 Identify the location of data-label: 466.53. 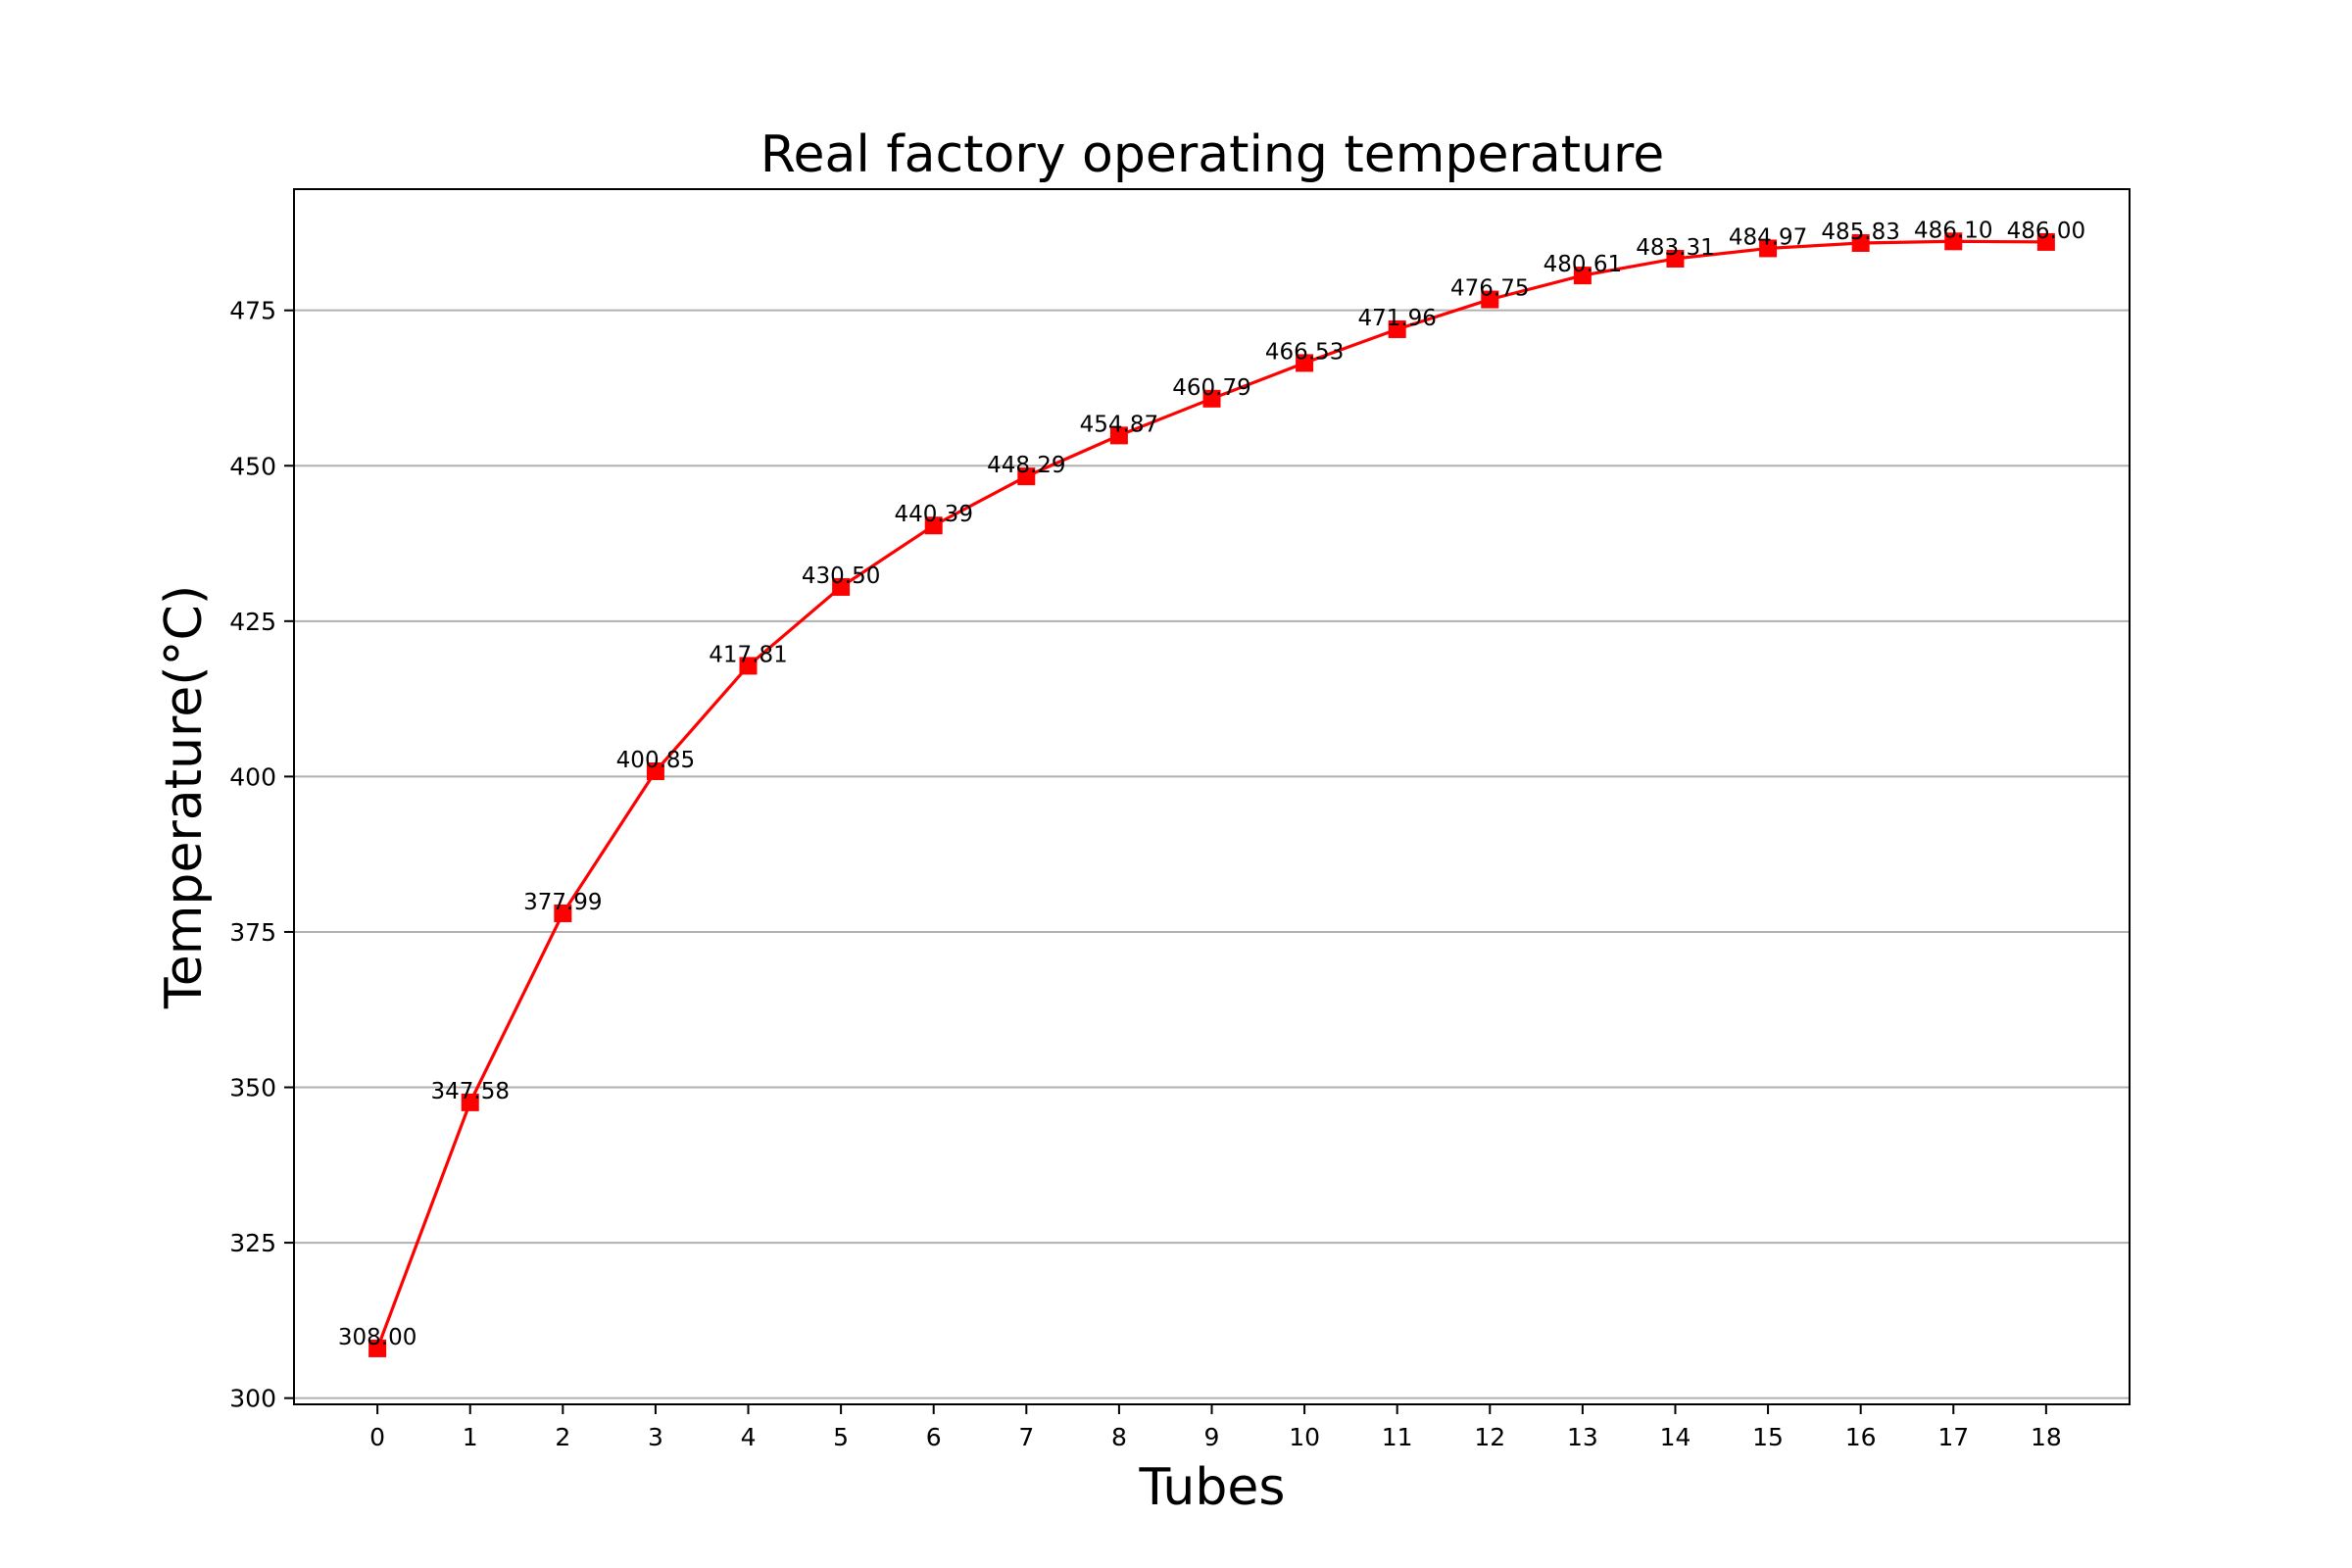
(1304, 352).